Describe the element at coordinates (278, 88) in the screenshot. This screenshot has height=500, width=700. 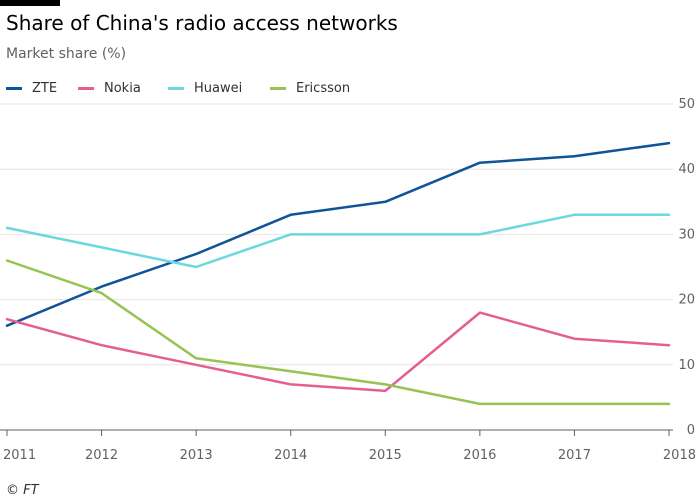
I see `legend-swatch-ericsson` at that location.